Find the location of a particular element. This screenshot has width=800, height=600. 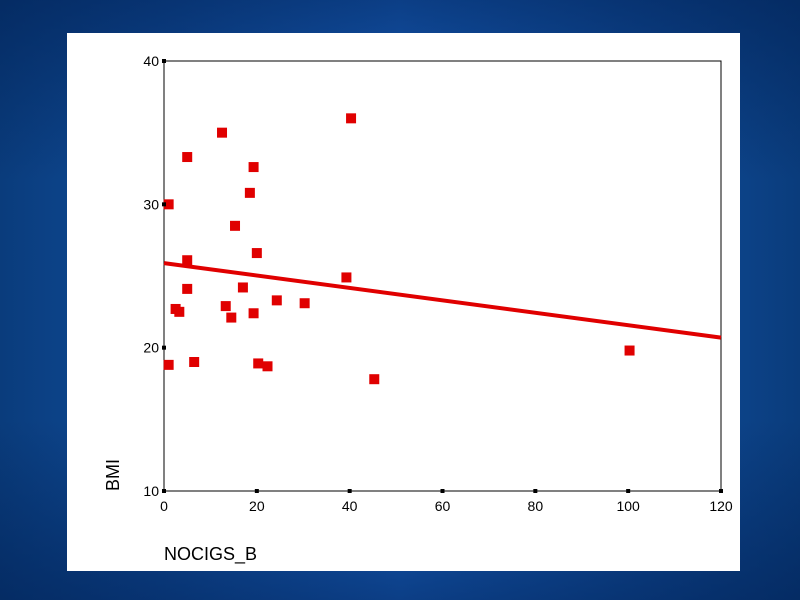

y-tick-label: 20 is located at coordinates (151, 348).